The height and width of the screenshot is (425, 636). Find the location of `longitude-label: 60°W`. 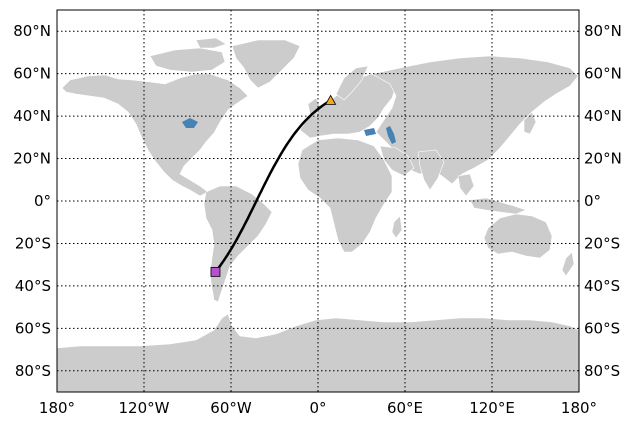

longitude-label: 60°W is located at coordinates (231, 408).